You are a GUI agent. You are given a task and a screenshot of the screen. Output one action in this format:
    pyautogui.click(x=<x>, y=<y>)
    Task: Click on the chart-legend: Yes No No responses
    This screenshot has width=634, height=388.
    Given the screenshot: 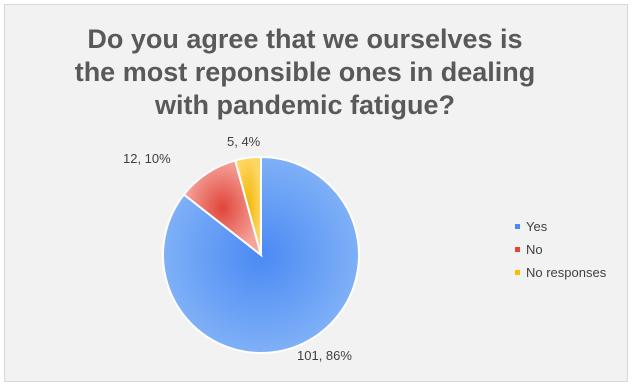 What is the action you would take?
    pyautogui.click(x=560, y=249)
    